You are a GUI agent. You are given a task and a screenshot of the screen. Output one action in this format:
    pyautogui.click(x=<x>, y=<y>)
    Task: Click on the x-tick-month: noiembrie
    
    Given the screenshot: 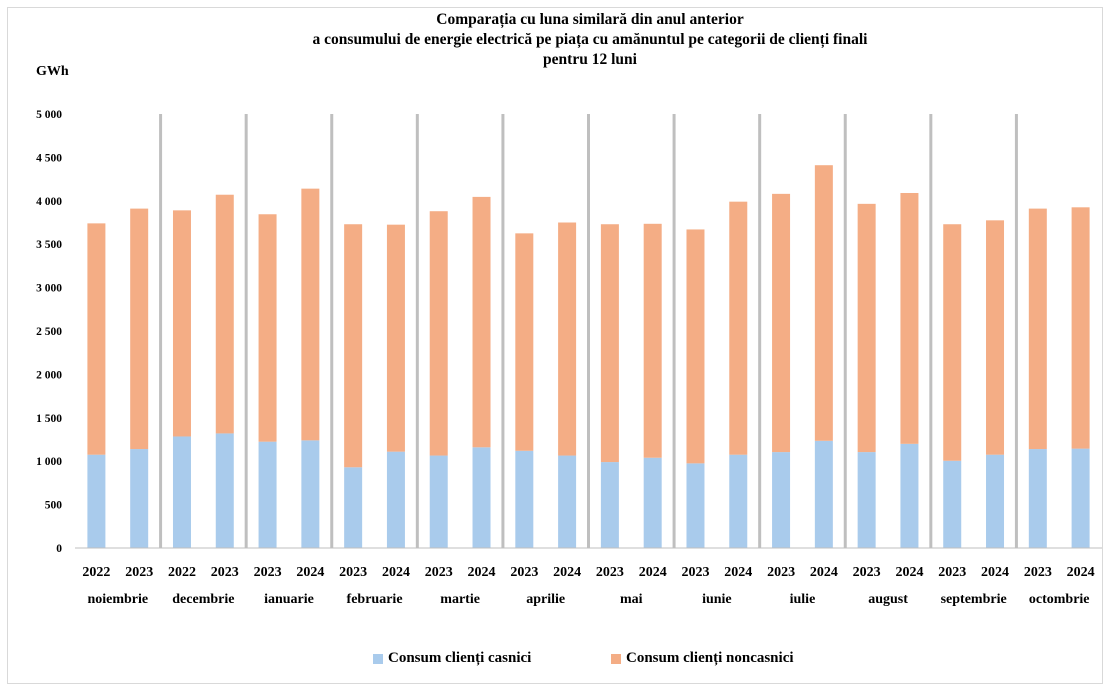 What is the action you would take?
    pyautogui.click(x=117, y=599)
    